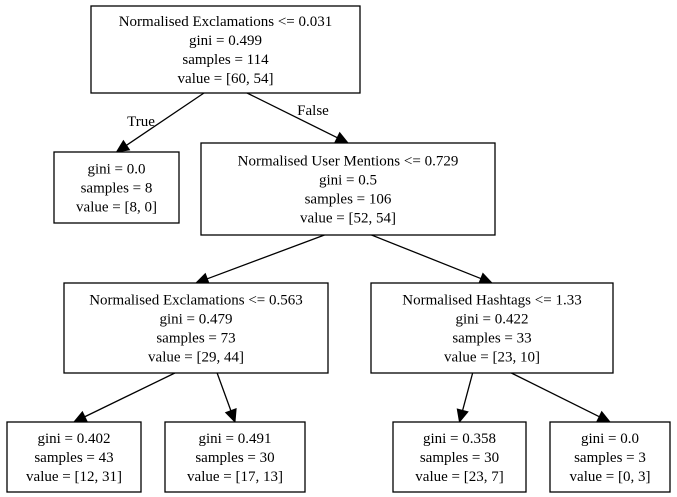 This screenshot has width=677, height=497. What do you see at coordinates (225, 41) in the screenshot?
I see `node-line: gini = 0.499` at bounding box center [225, 41].